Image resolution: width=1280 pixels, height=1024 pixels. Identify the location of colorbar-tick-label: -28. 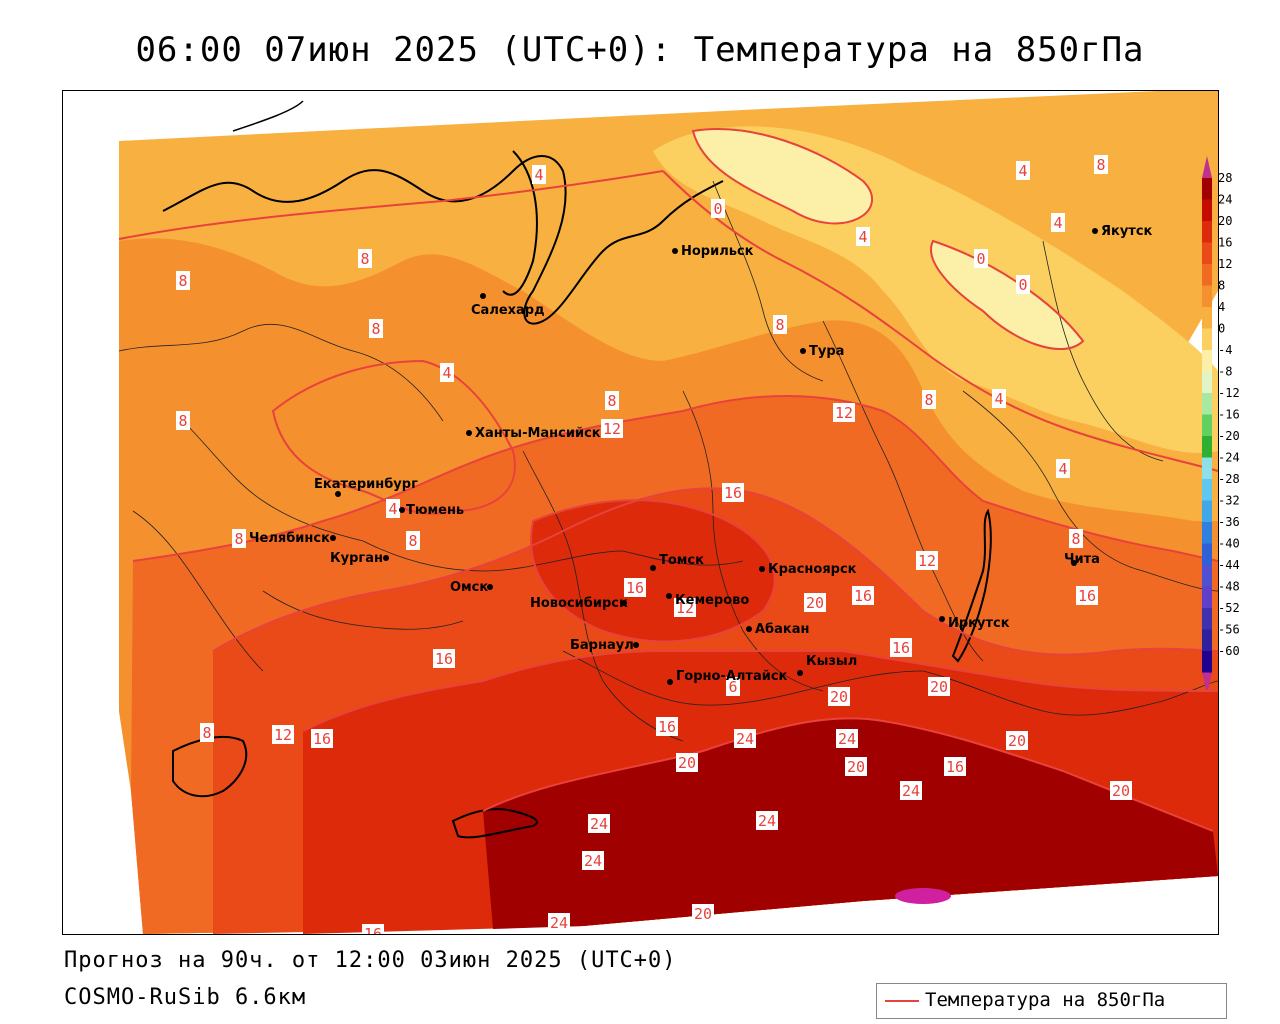
(1229, 479).